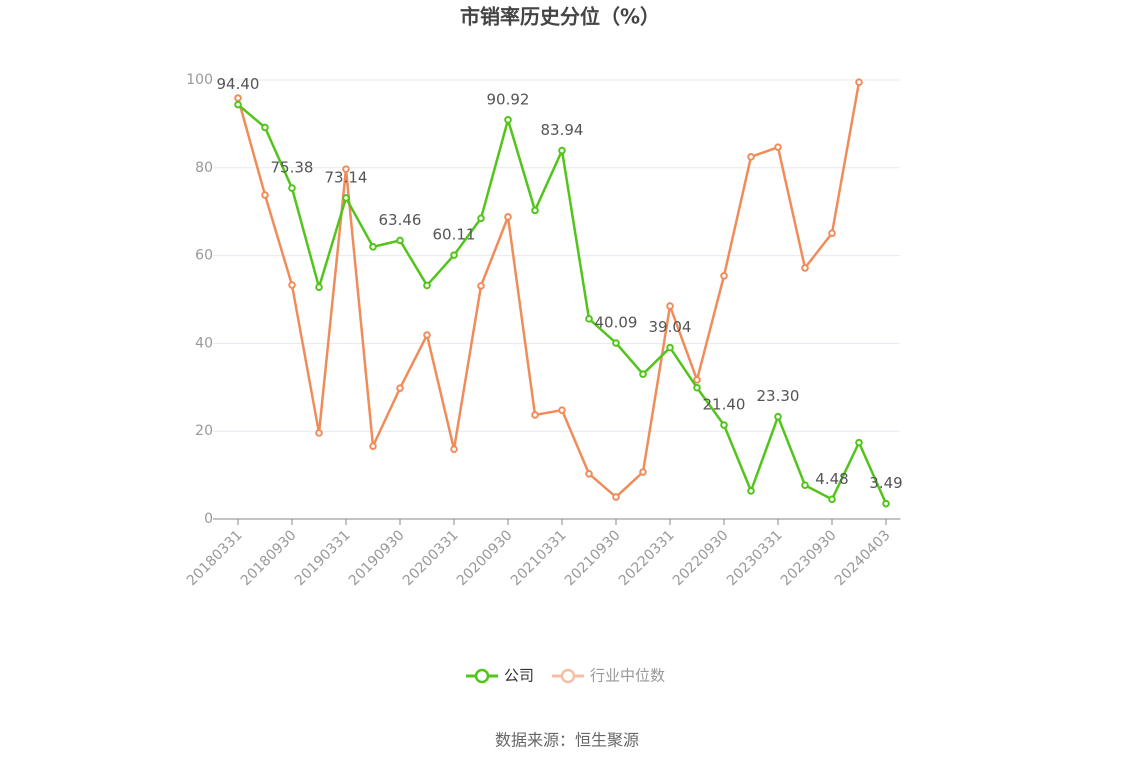 The height and width of the screenshot is (770, 1134). What do you see at coordinates (539, 558) in the screenshot?
I see `x-tick-label: 20210331` at bounding box center [539, 558].